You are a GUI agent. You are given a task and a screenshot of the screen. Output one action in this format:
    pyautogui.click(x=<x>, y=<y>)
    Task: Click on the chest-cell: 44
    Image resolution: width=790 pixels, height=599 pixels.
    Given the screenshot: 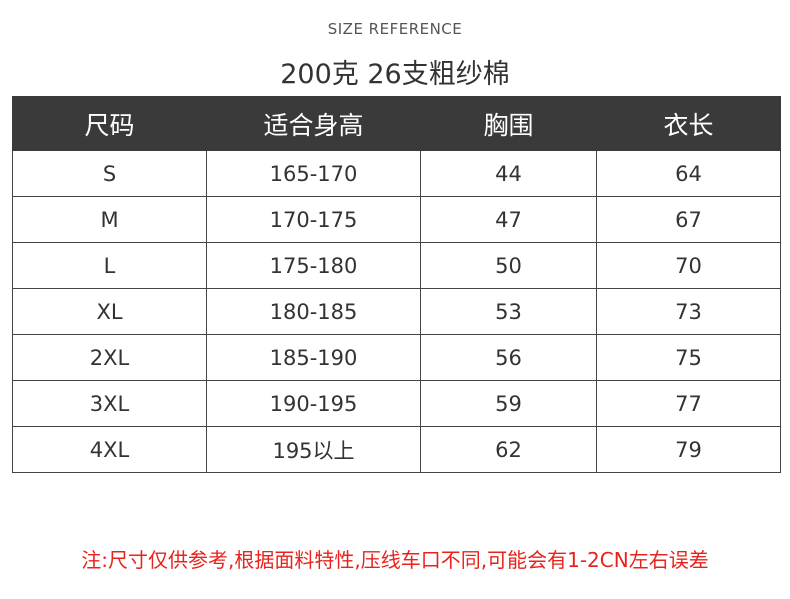 What is the action you would take?
    pyautogui.click(x=508, y=173)
    